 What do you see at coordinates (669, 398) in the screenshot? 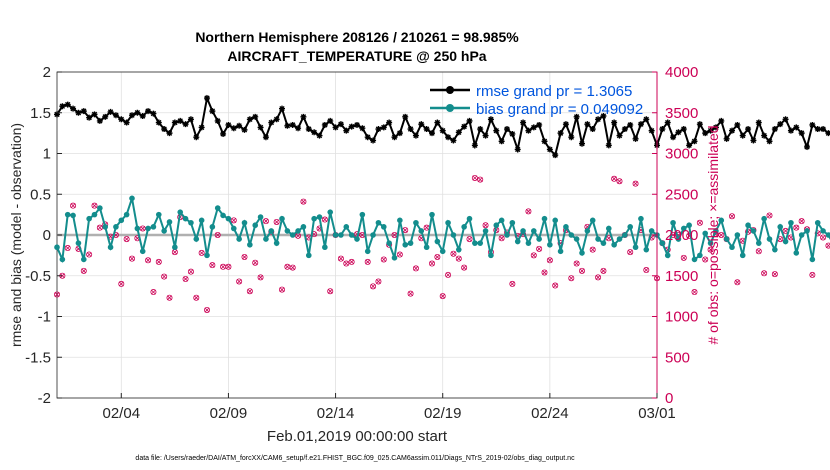
I see `right-tick-label: 0` at bounding box center [669, 398].